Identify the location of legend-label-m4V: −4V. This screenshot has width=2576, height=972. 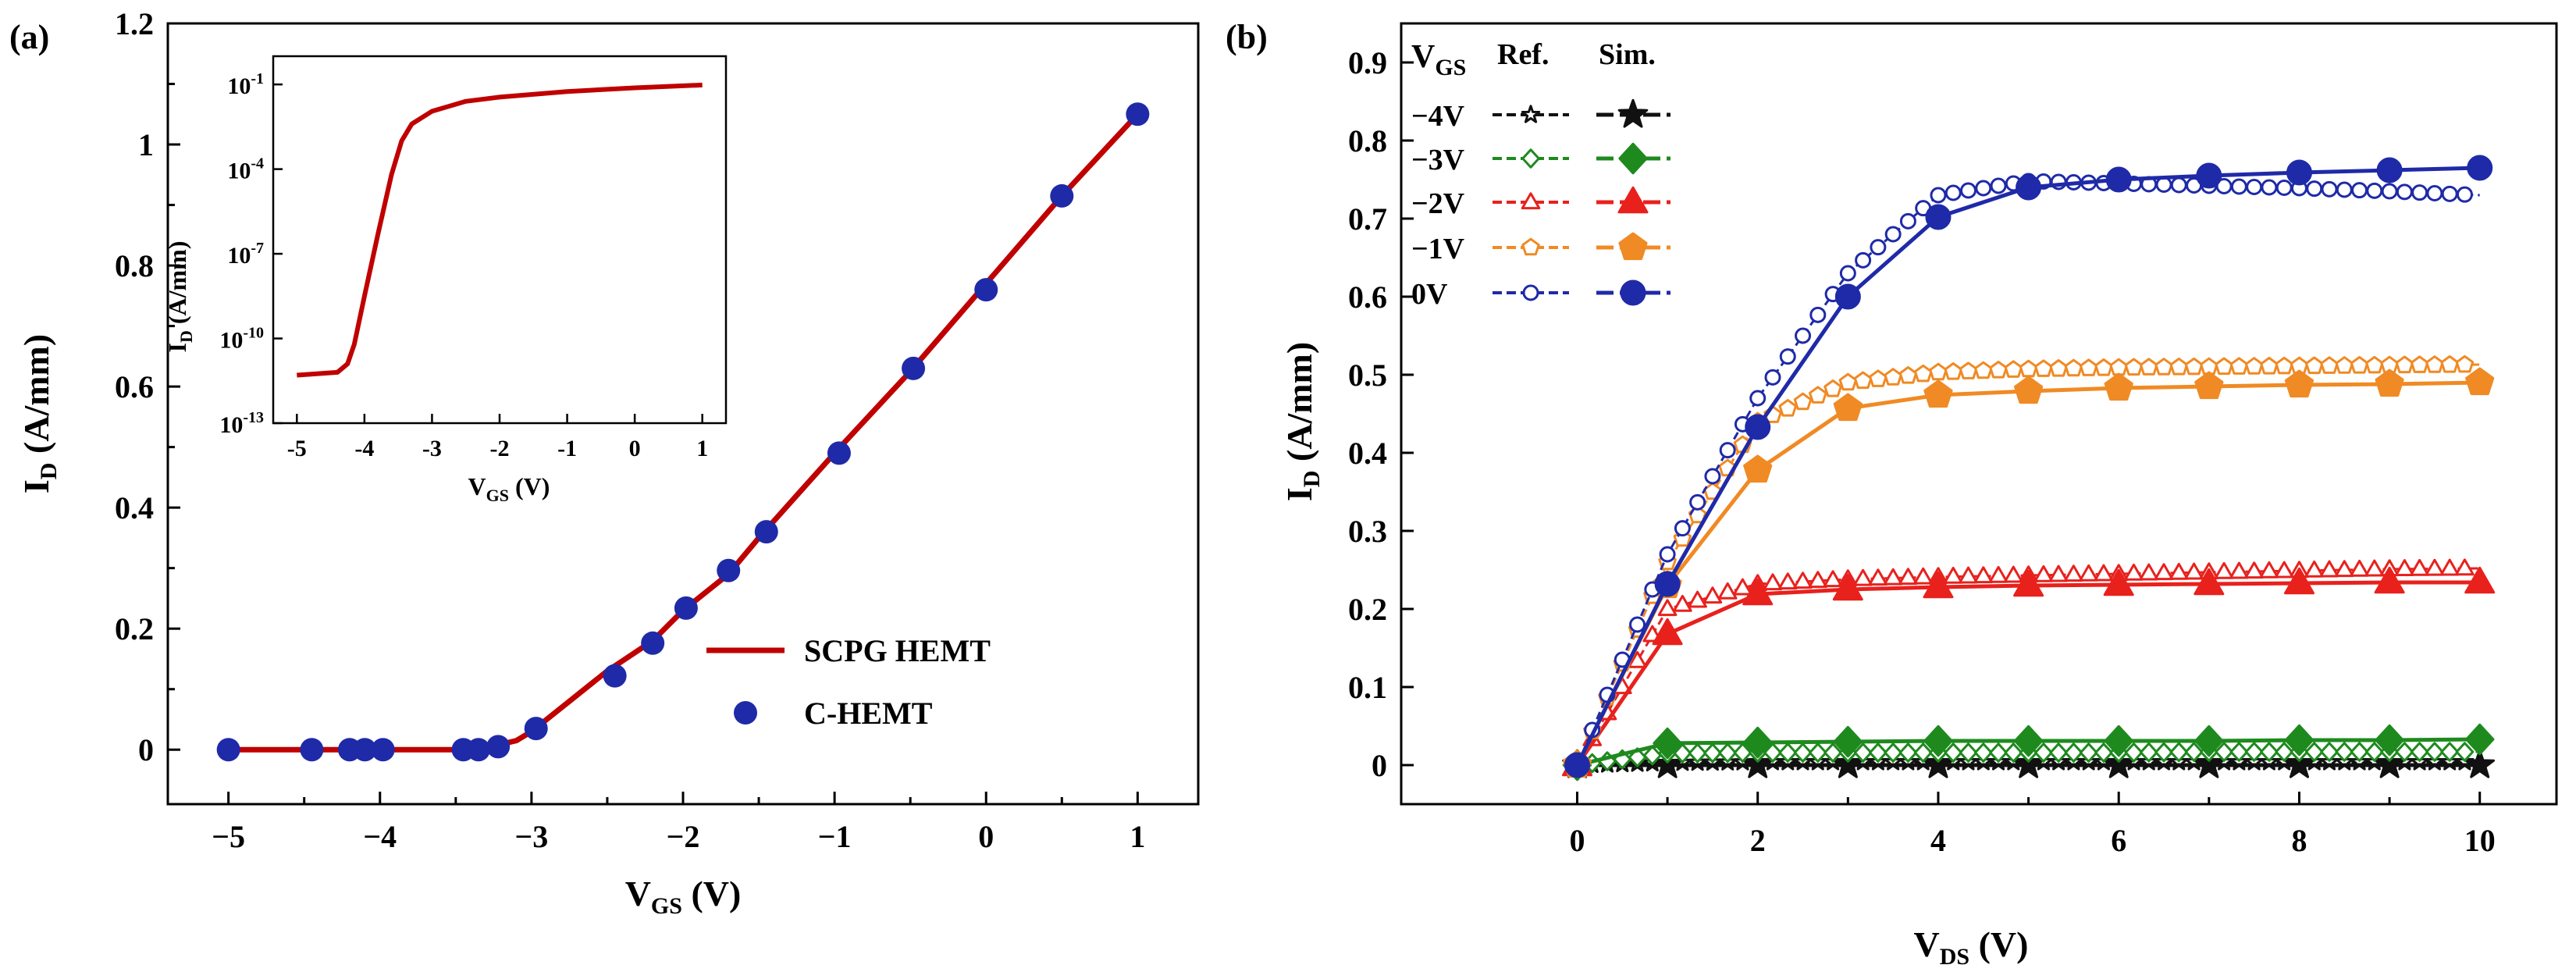
(1438, 116).